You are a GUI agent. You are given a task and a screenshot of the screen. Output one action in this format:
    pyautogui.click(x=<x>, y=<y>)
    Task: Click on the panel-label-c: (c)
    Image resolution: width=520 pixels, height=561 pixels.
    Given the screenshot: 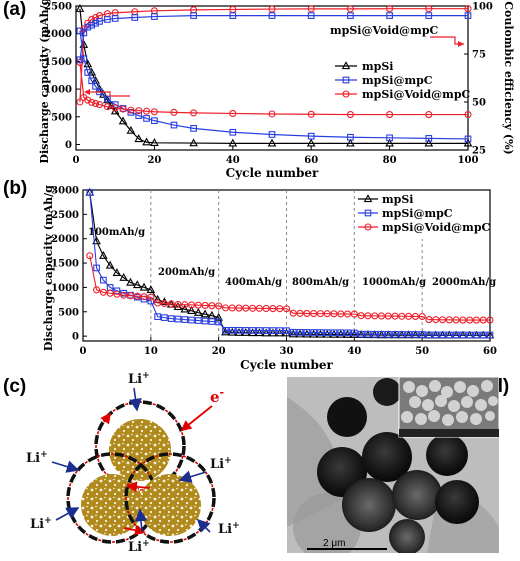 What is the action you would take?
    pyautogui.click(x=15, y=386)
    